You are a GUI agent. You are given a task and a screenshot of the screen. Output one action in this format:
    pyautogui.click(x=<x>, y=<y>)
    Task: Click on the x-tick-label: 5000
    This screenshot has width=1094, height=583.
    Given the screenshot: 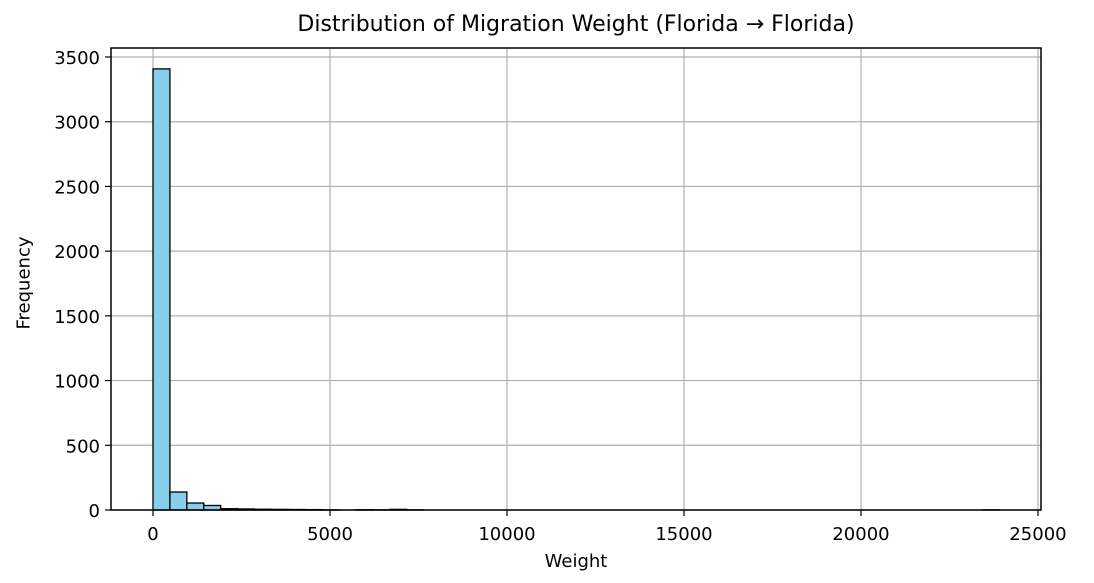 What is the action you would take?
    pyautogui.click(x=330, y=534)
    